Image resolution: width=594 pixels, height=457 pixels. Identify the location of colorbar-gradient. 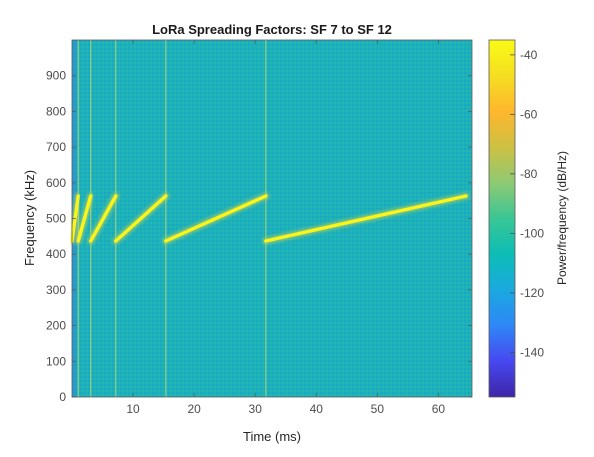
(502, 218).